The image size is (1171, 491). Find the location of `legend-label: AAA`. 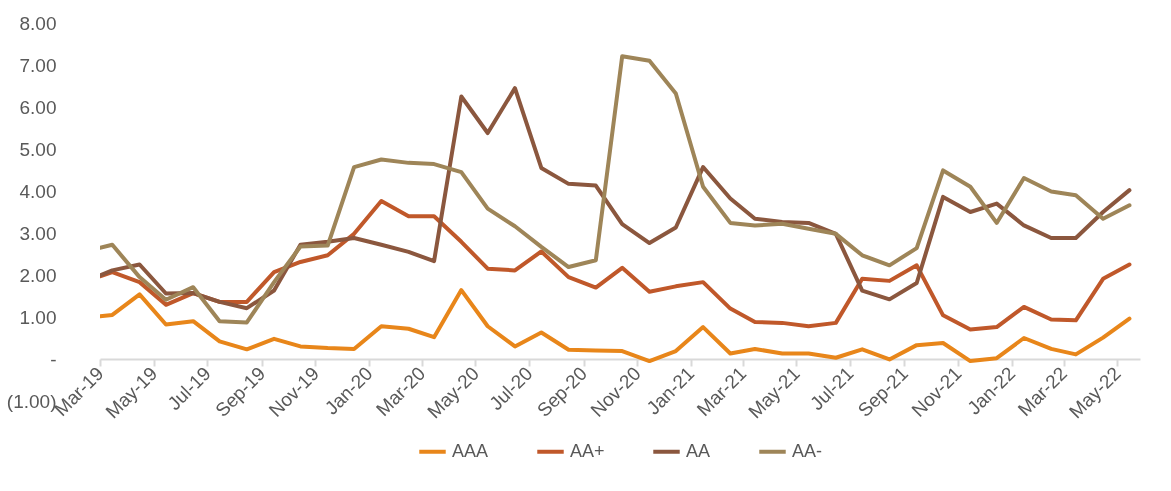

legend-label: AAA is located at coordinates (470, 450).